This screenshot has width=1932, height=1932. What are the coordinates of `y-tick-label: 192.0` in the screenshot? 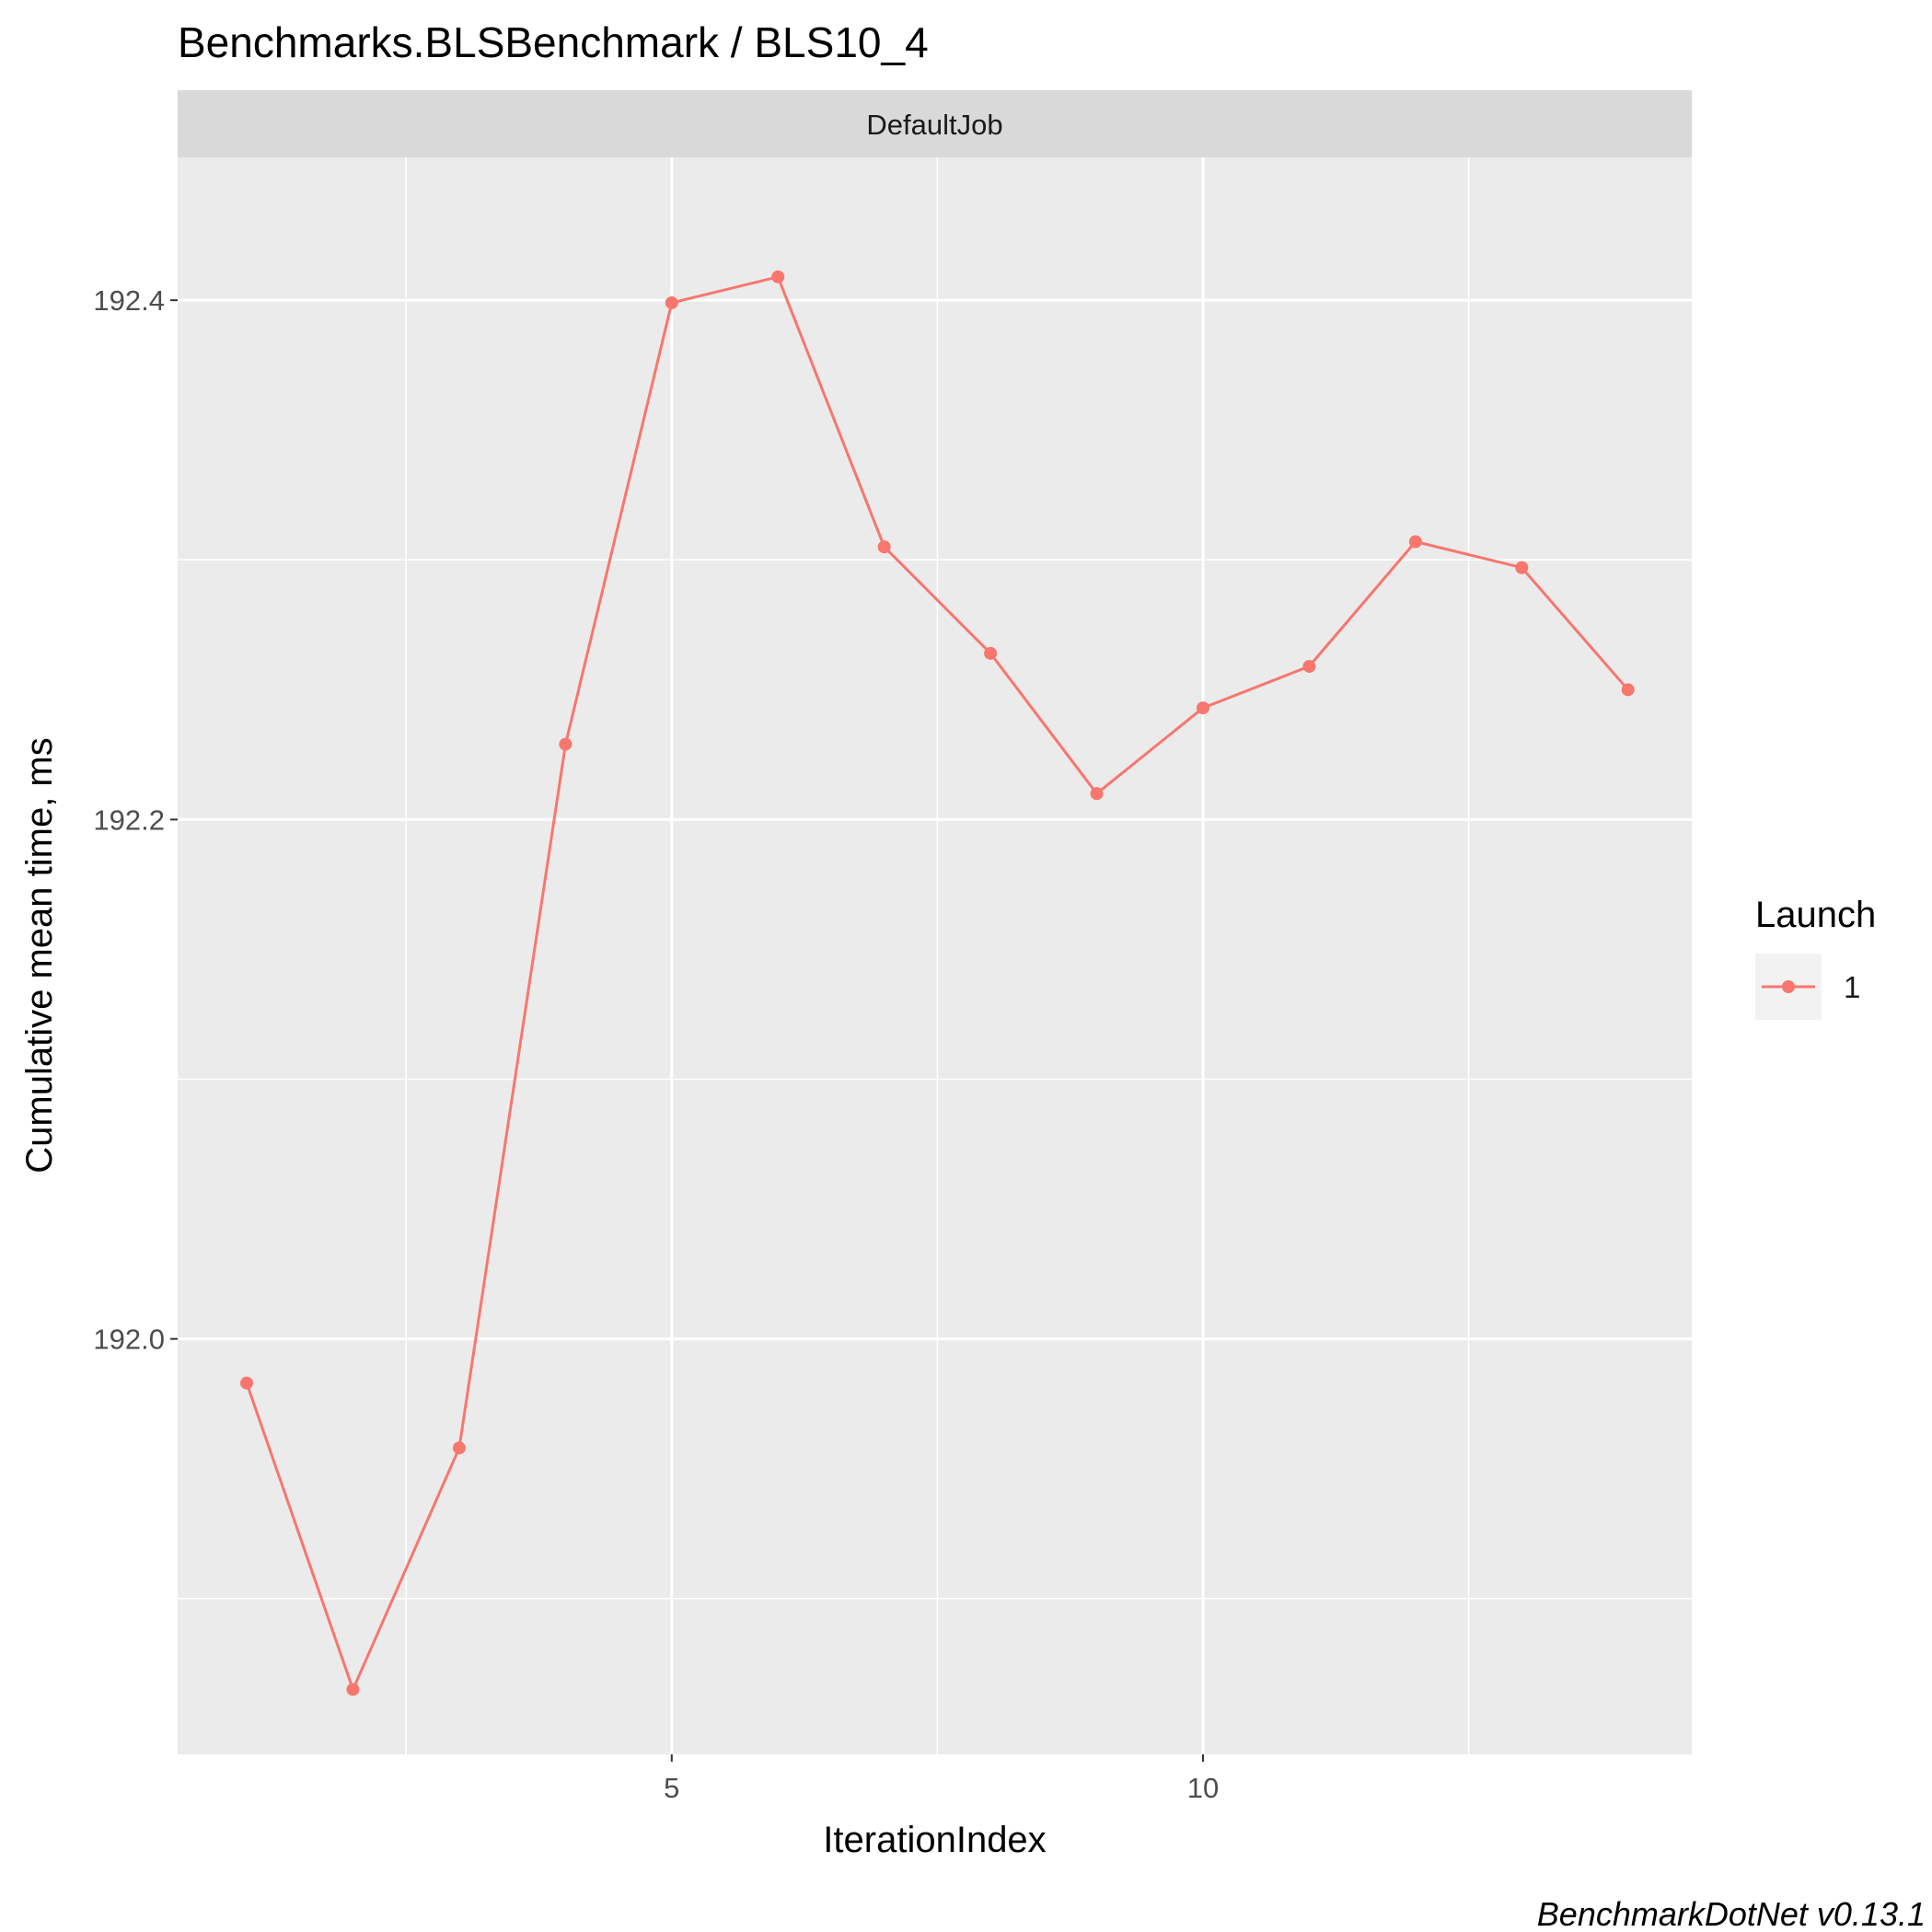 It's located at (129, 1340).